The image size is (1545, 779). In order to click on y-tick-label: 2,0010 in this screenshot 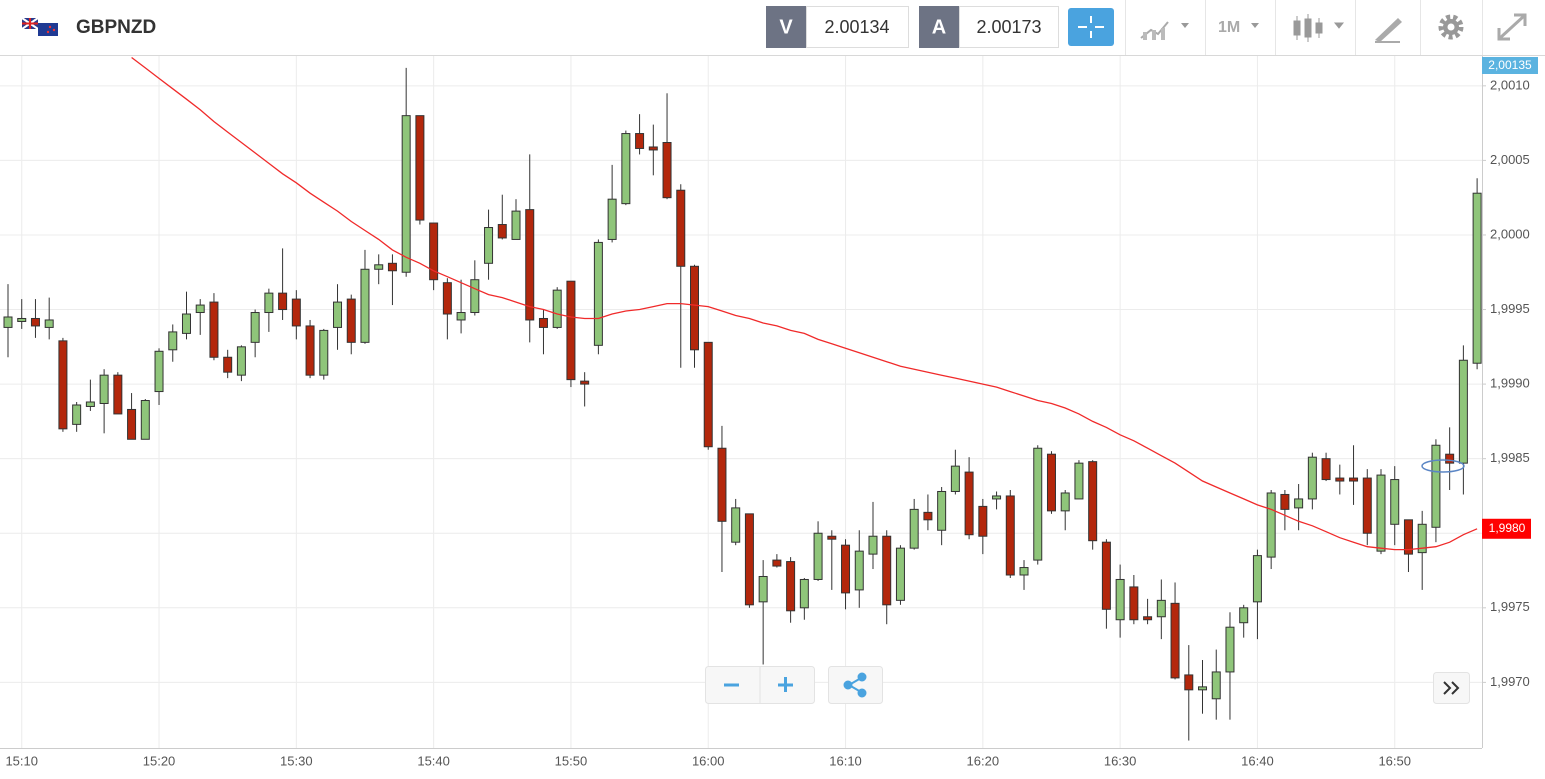, I will do `click(1510, 84)`.